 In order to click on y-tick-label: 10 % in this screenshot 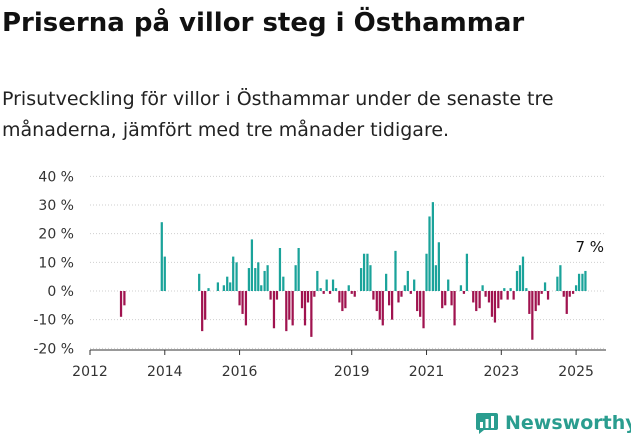, I will do `click(56, 263)`.